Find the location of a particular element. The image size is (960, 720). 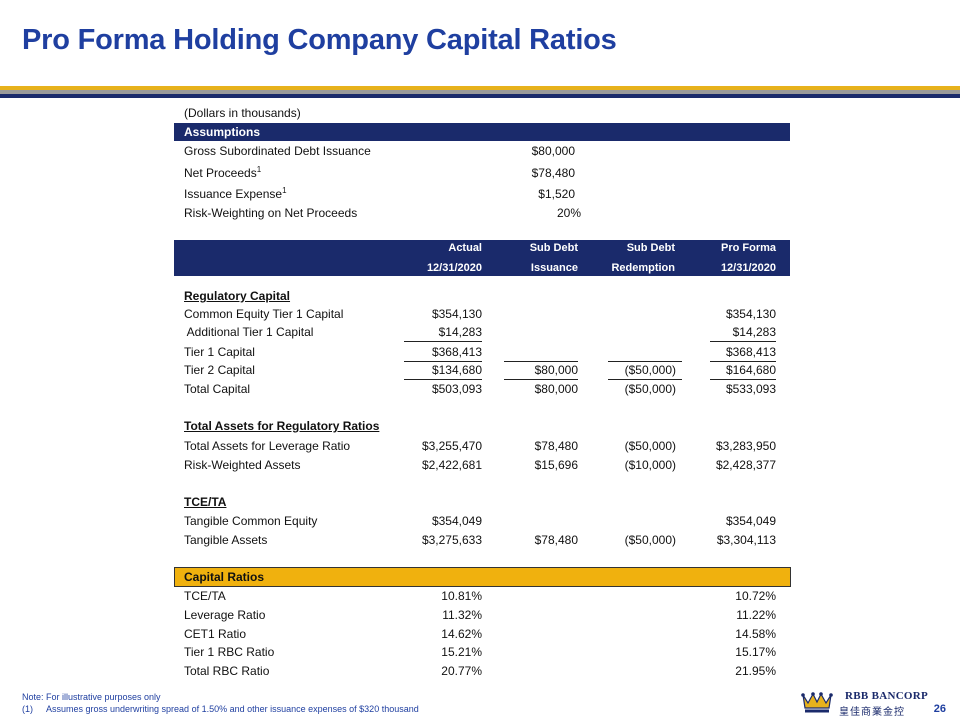

units-note: (Dollars in thousands) is located at coordinates (242, 113).